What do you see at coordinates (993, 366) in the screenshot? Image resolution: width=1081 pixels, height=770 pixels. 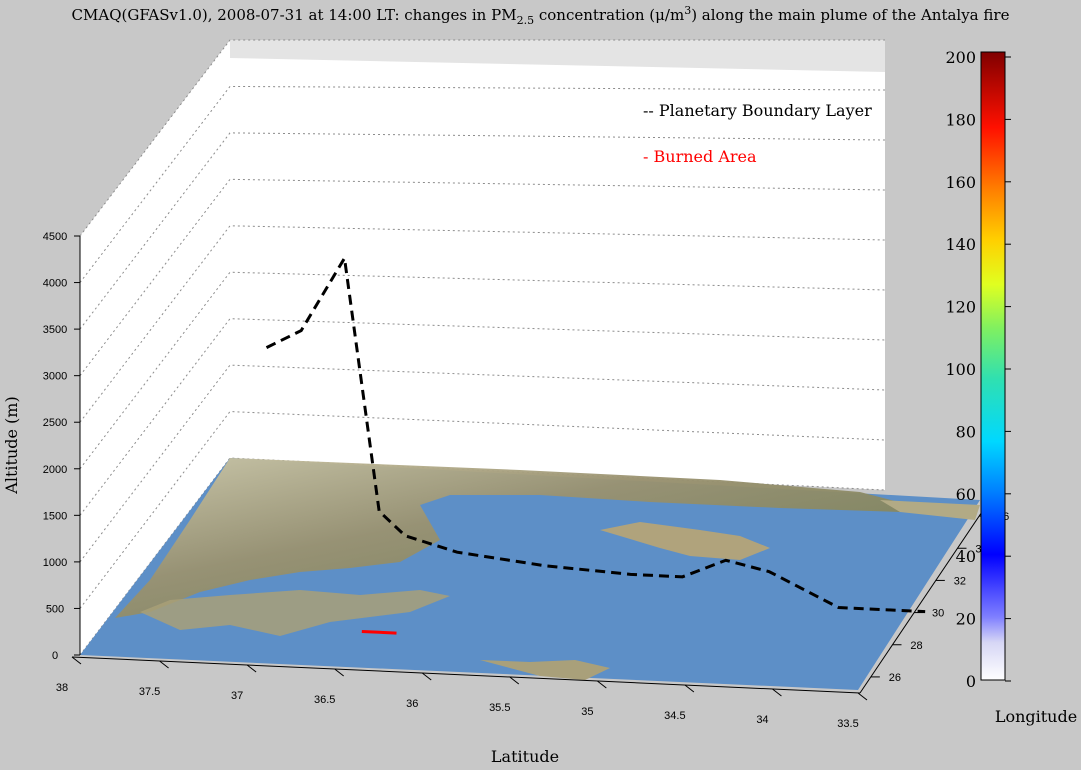 I see `colorbar` at bounding box center [993, 366].